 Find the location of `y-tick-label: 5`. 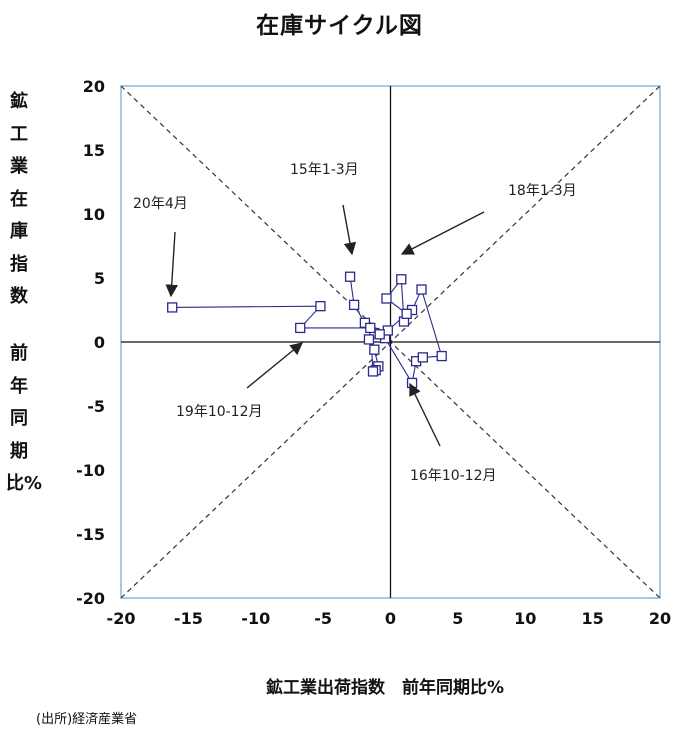

y-tick-label: 5 is located at coordinates (99, 278).